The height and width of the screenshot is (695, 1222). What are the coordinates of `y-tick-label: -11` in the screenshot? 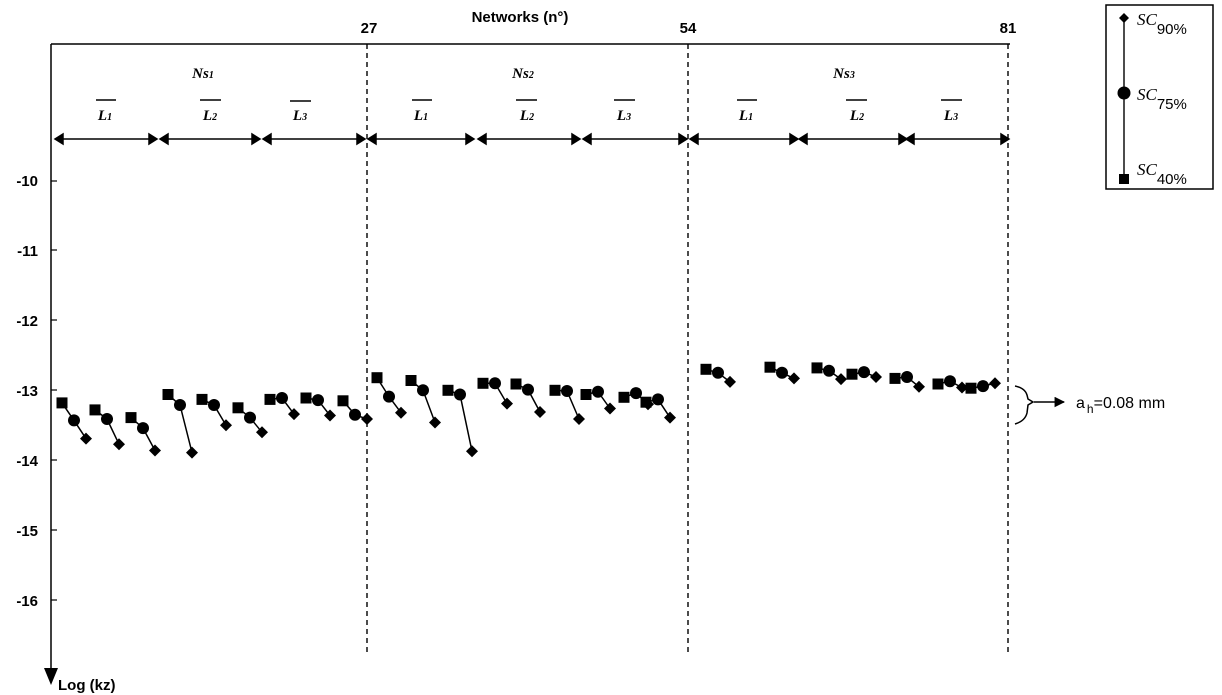 It's located at (27, 251).